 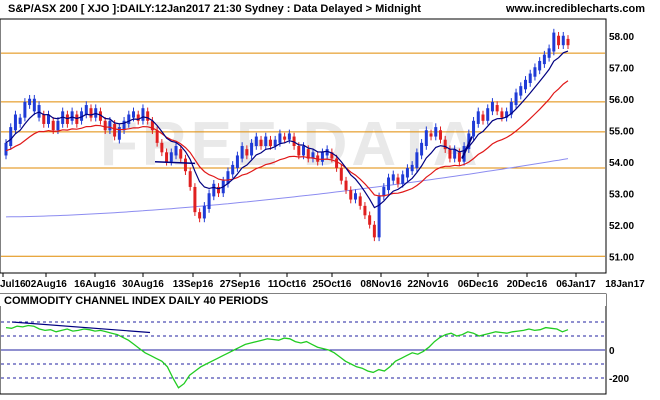 What do you see at coordinates (621, 37) in the screenshot?
I see `y-tick-label: 58.00` at bounding box center [621, 37].